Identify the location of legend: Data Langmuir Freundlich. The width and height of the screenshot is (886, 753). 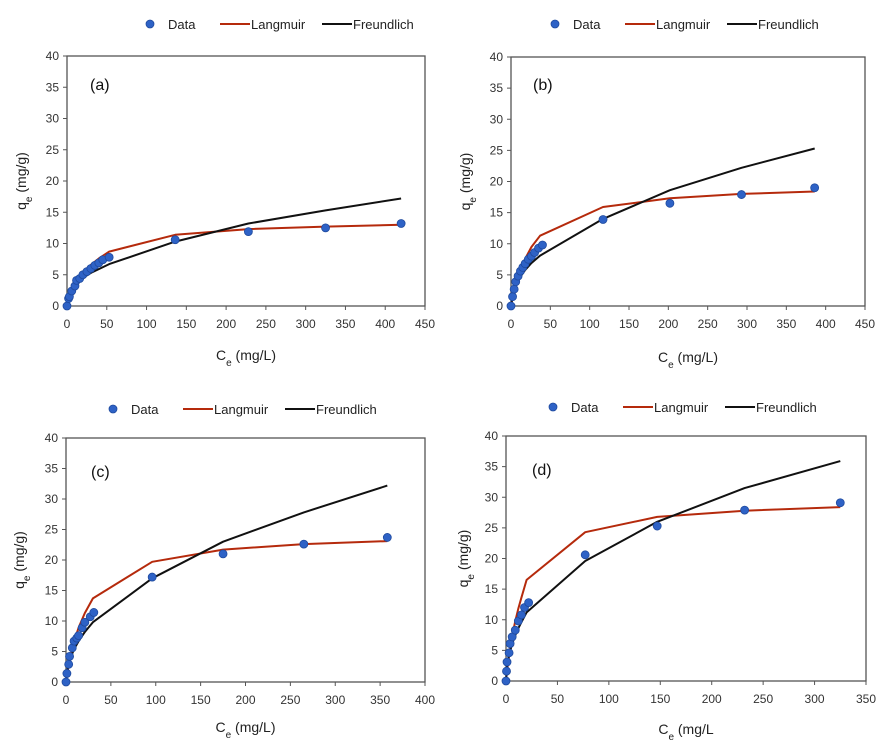
(684, 24).